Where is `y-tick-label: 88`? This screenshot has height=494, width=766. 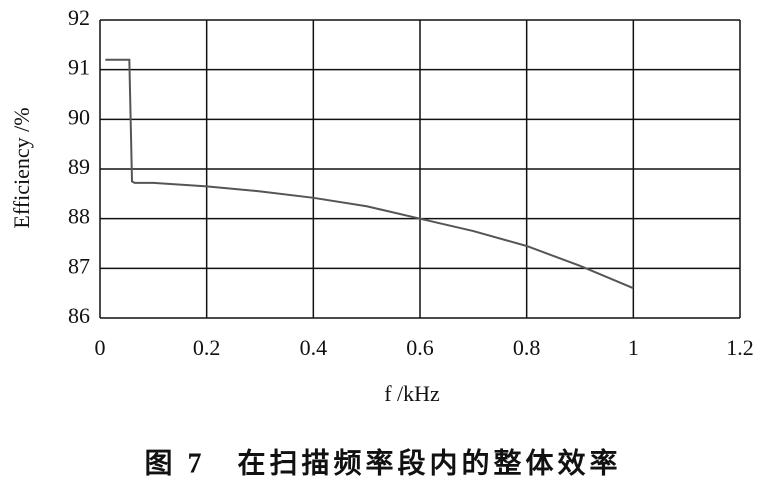 y-tick-label: 88 is located at coordinates (79, 216).